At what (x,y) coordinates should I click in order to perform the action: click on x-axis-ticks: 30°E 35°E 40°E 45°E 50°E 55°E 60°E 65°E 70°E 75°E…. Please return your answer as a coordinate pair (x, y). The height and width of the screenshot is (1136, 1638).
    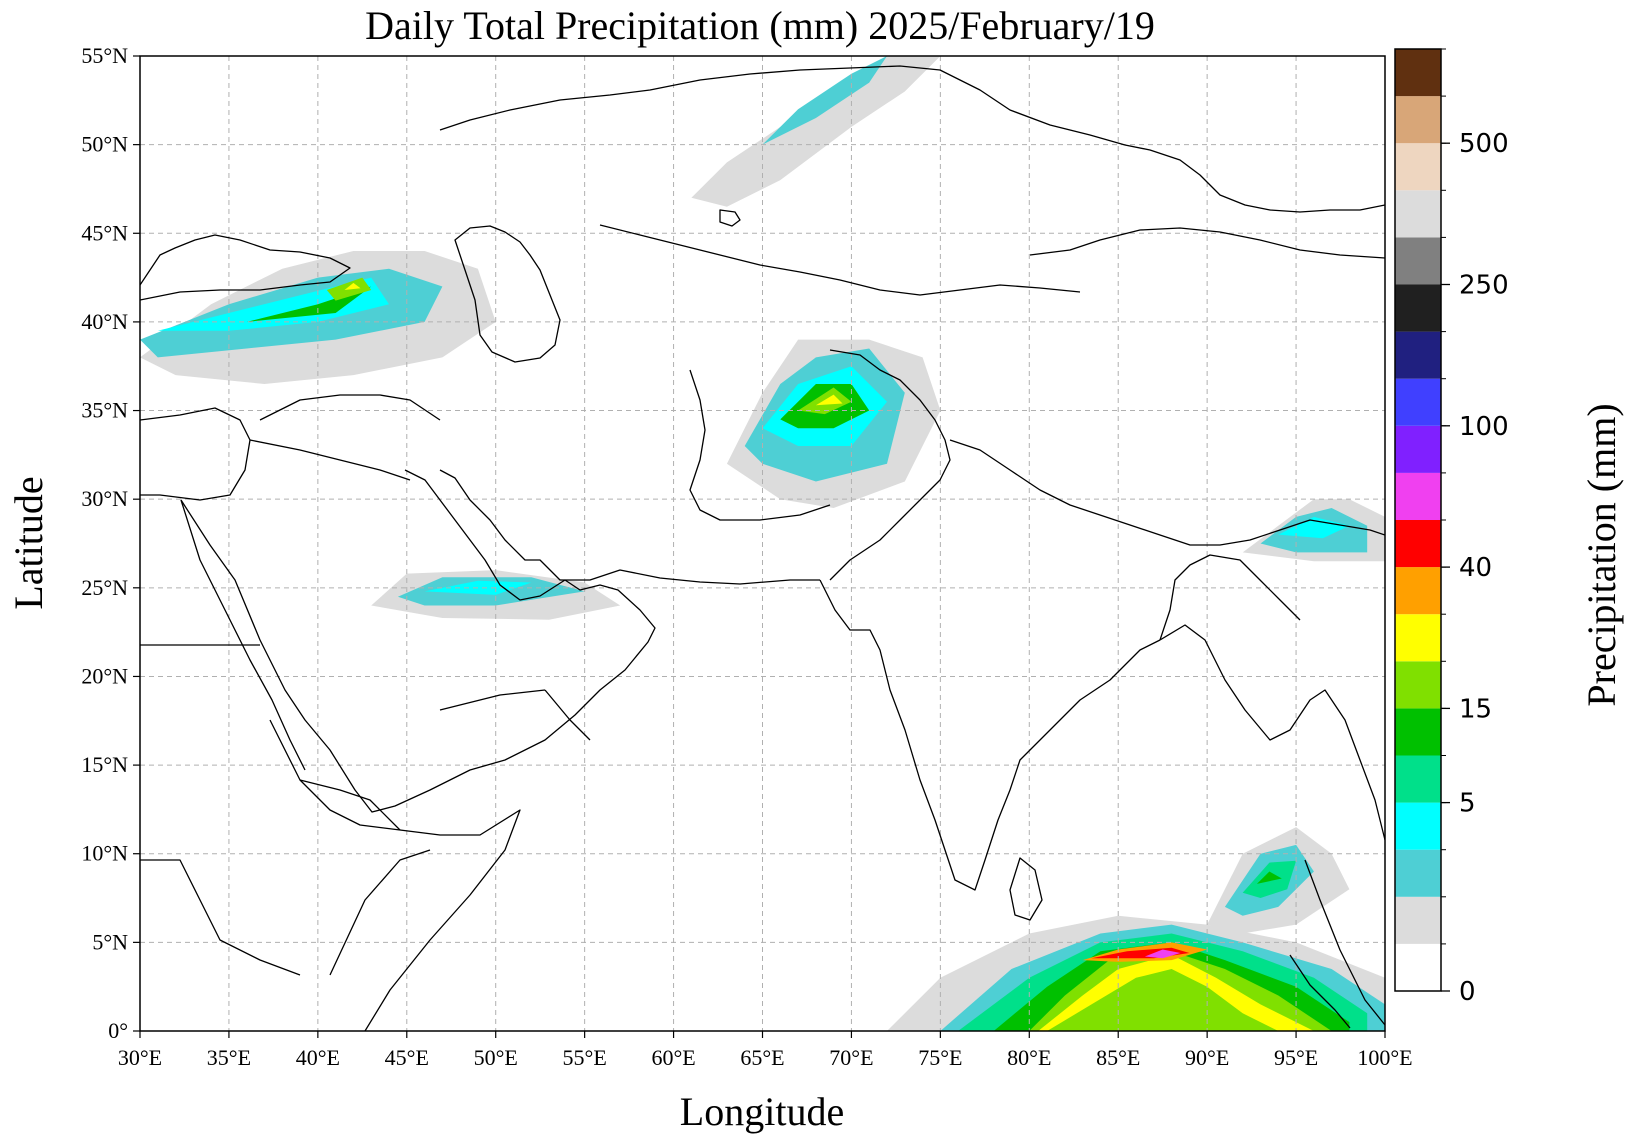
    Looking at the image, I should click on (765, 1050).